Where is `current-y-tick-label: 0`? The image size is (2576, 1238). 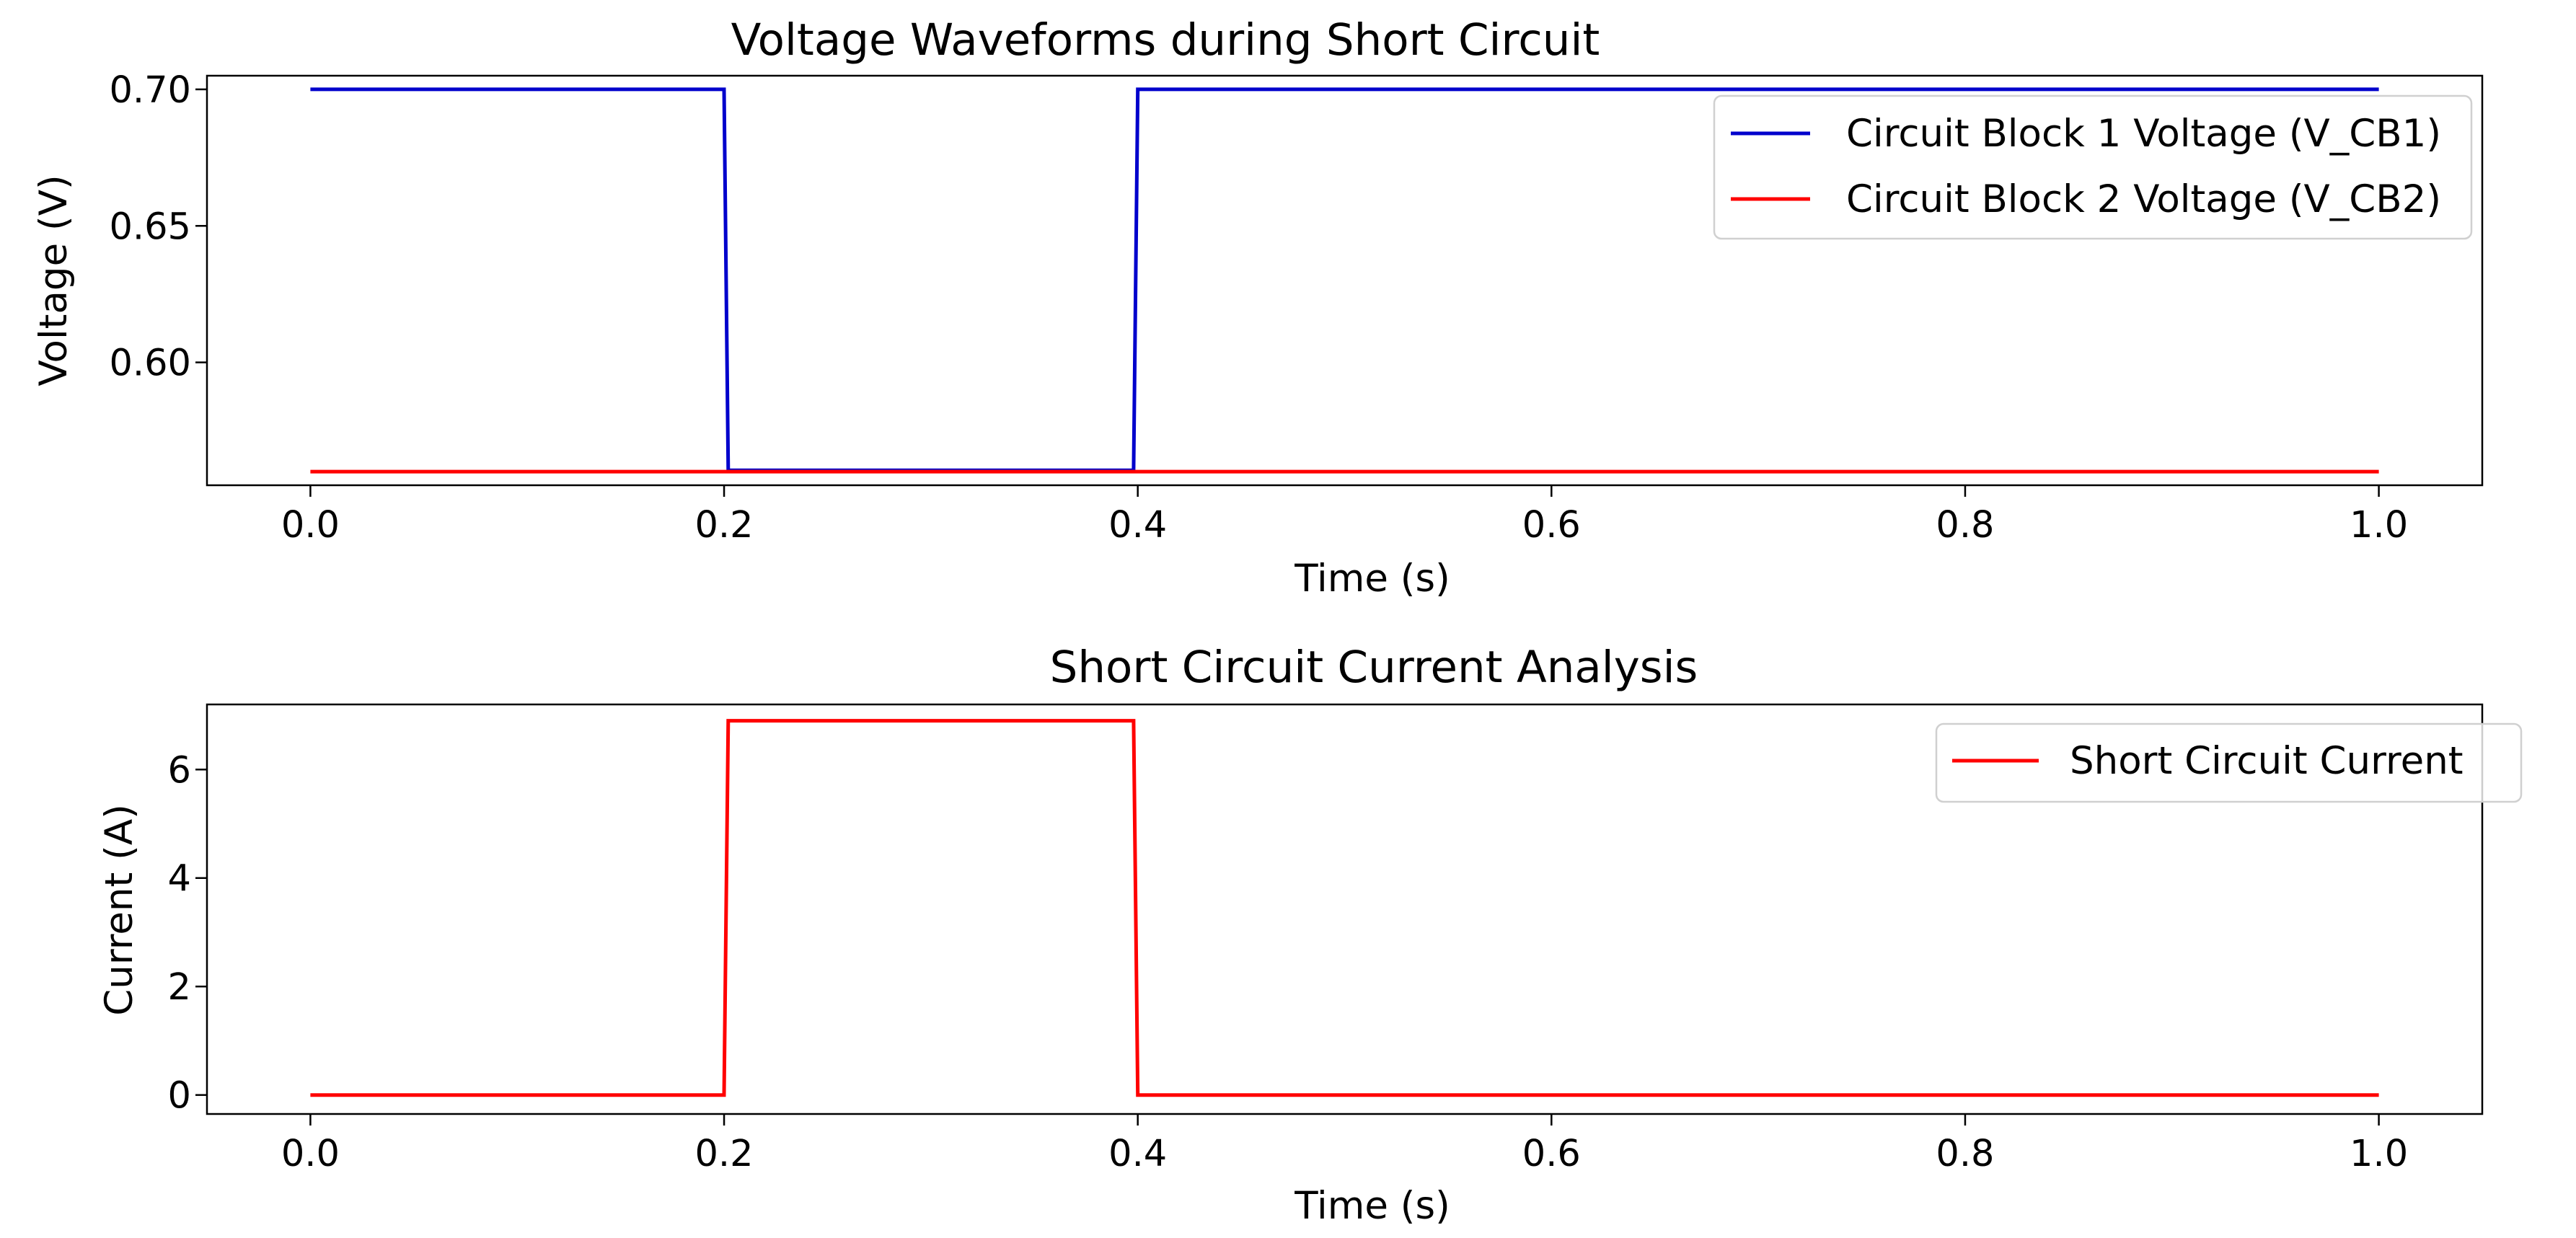 current-y-tick-label: 0 is located at coordinates (179, 1096).